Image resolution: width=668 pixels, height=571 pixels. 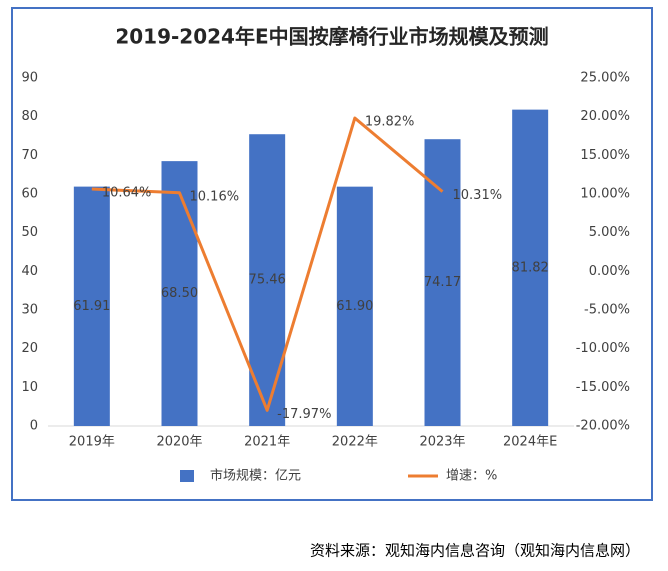 What do you see at coordinates (390, 122) in the screenshot?
I see `data-label: 19.82%` at bounding box center [390, 122].